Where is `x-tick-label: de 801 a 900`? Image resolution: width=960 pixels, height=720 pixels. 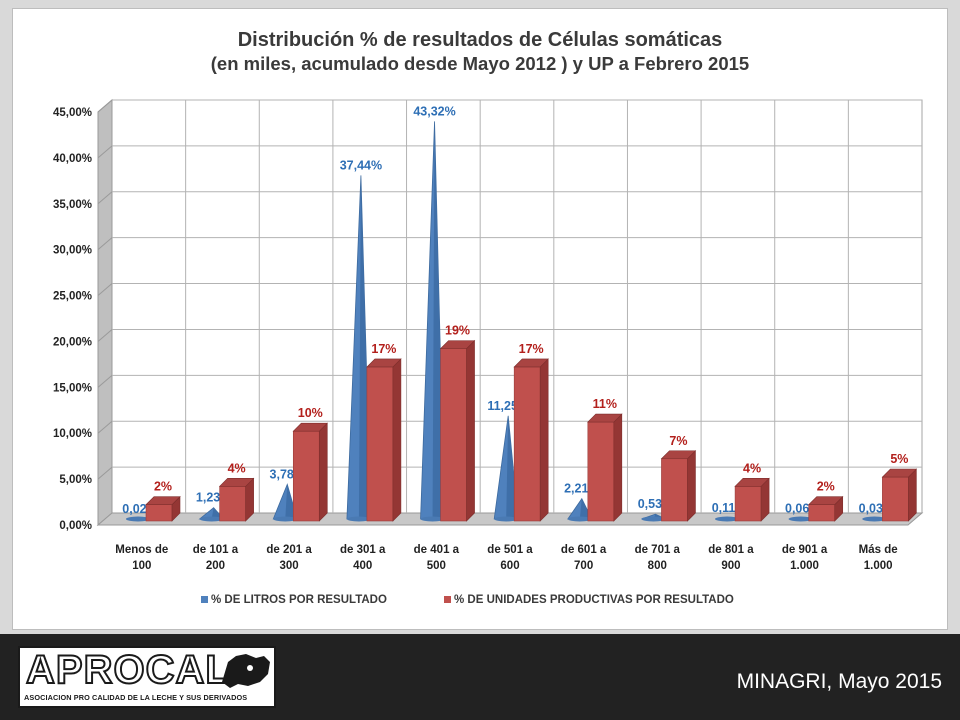 x-tick-label: de 801 a 900 is located at coordinates (731, 558).